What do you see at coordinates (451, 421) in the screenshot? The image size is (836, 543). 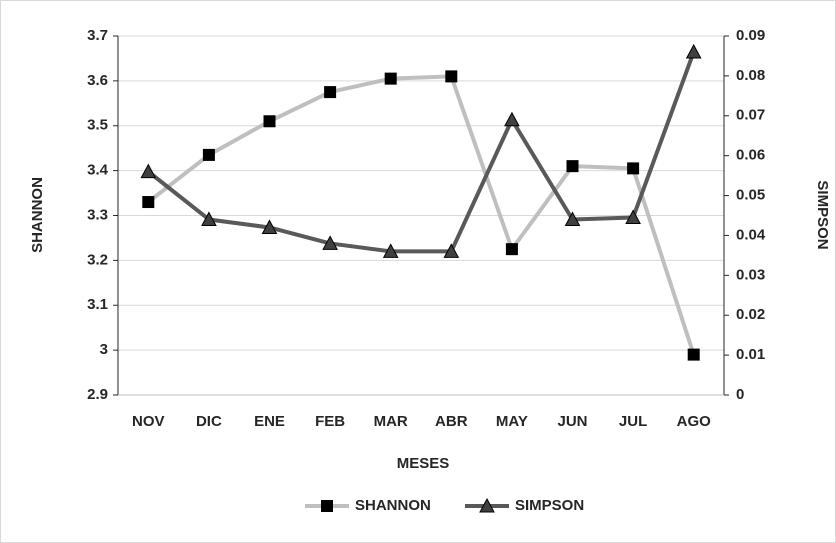 I see `x-tick-label: ABR` at bounding box center [451, 421].